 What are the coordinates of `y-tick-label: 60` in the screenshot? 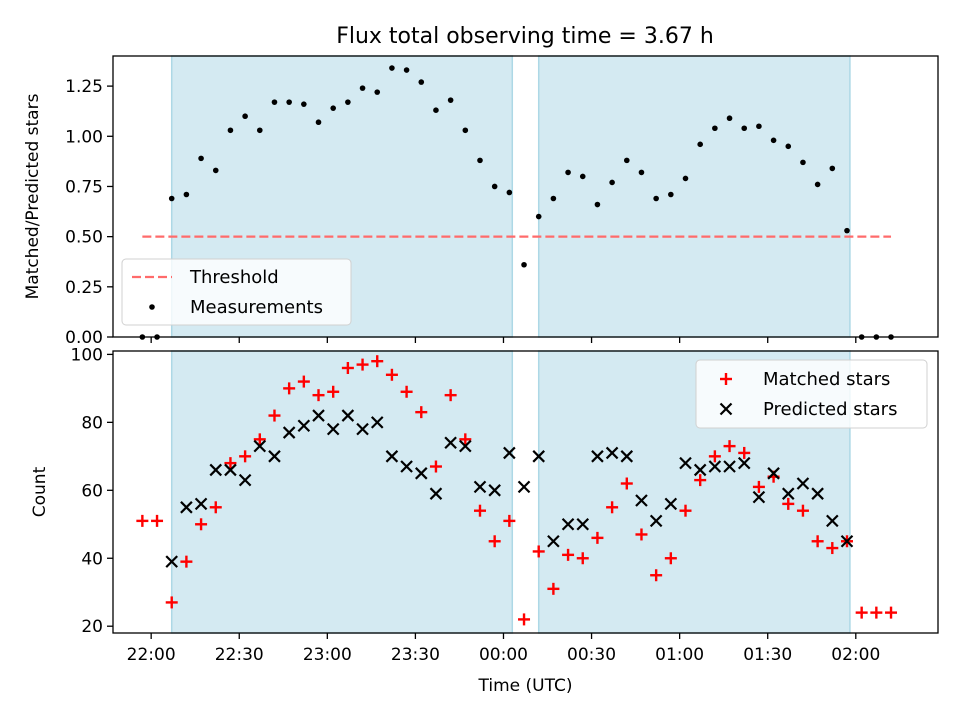 It's located at (92, 491).